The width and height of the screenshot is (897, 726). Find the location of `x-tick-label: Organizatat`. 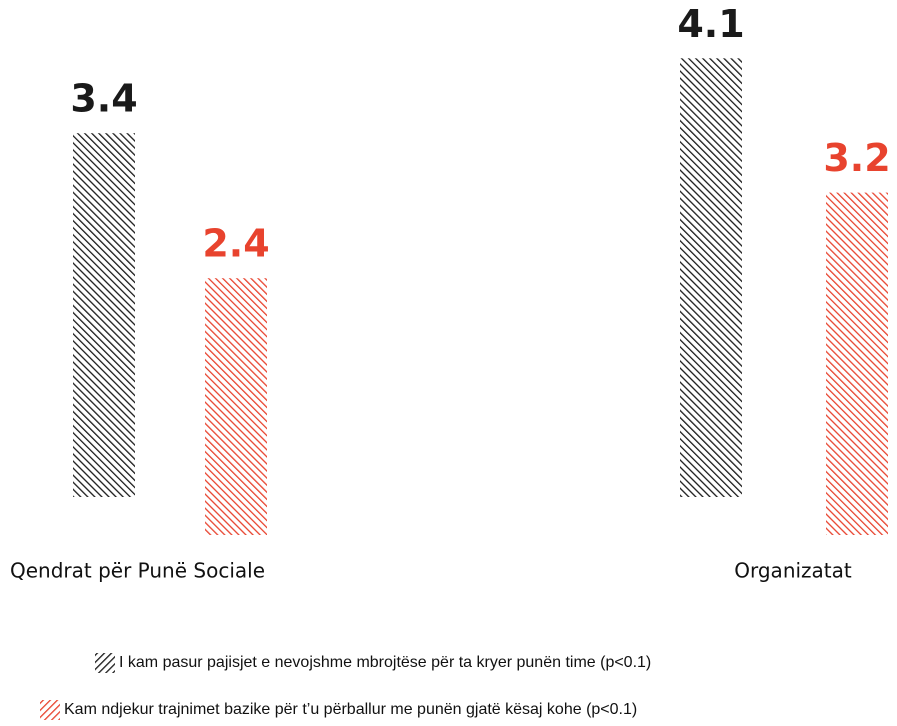

x-tick-label: Organizatat is located at coordinates (793, 571).